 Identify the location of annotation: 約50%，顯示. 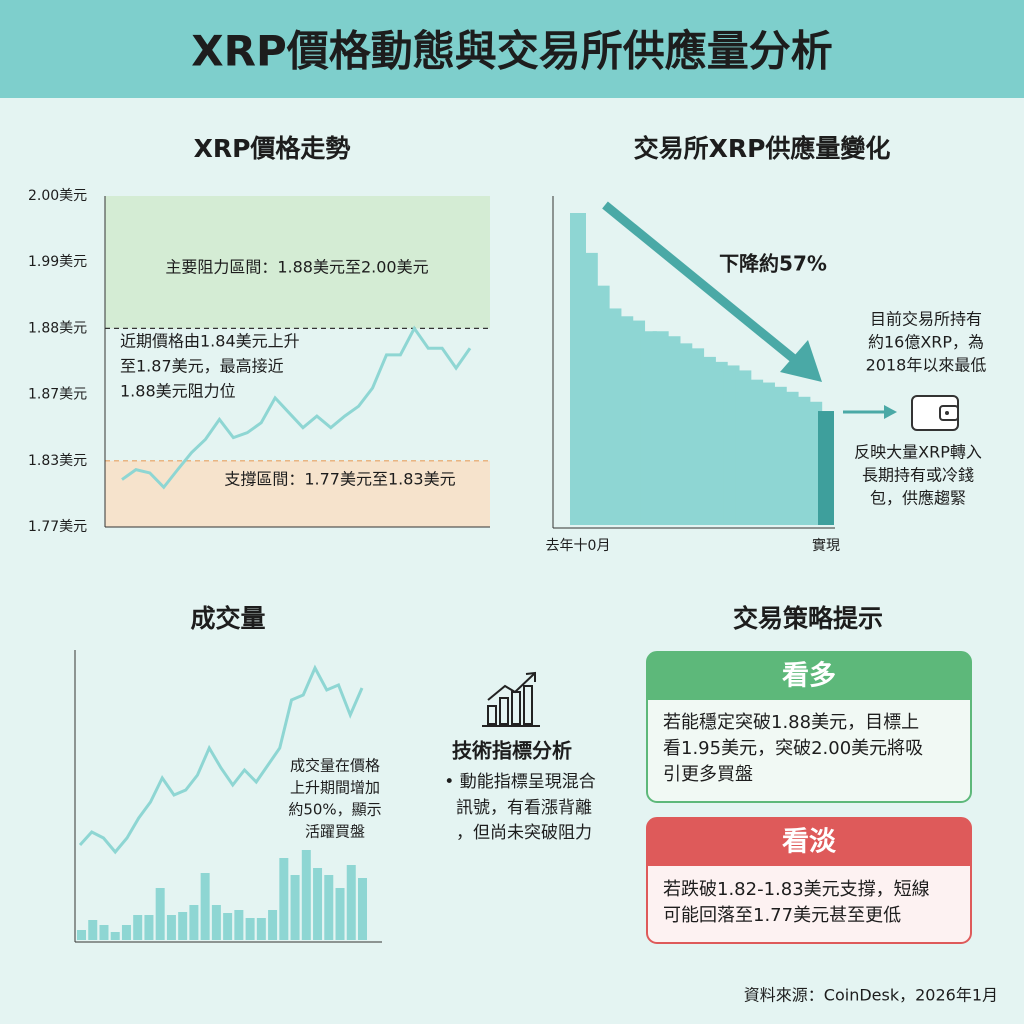
(334, 810).